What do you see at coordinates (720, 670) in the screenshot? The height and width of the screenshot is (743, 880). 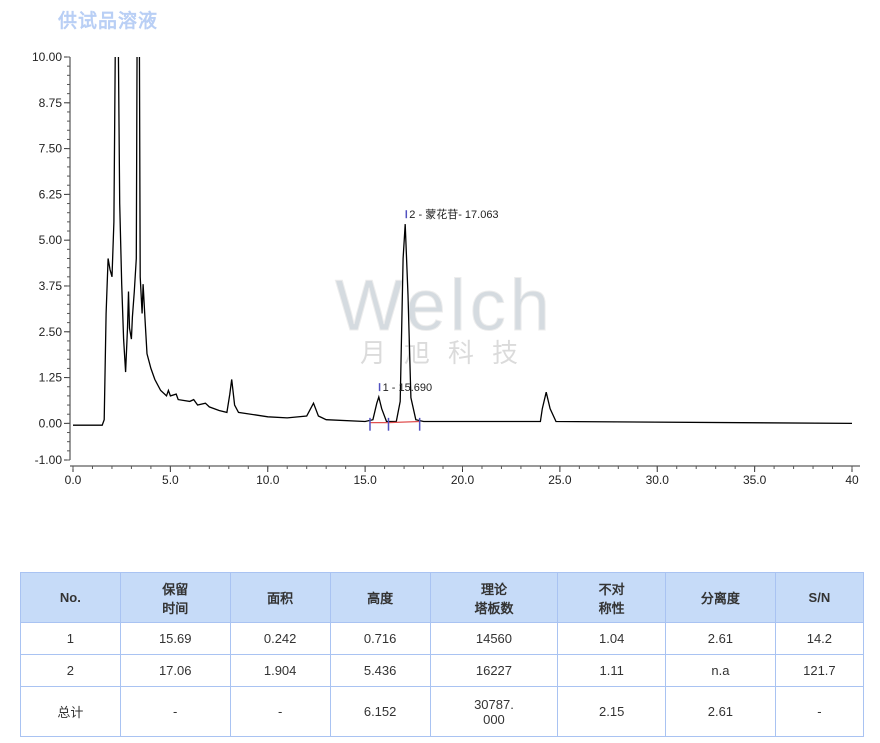 I see `table-cell: n.a` at bounding box center [720, 670].